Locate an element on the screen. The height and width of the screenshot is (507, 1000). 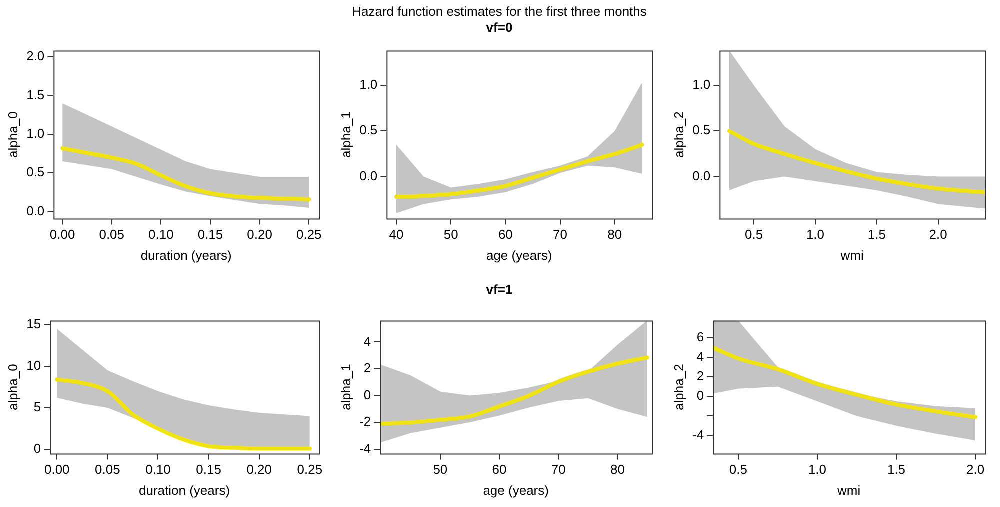
y-tick-label: -2 is located at coordinates (366, 422).